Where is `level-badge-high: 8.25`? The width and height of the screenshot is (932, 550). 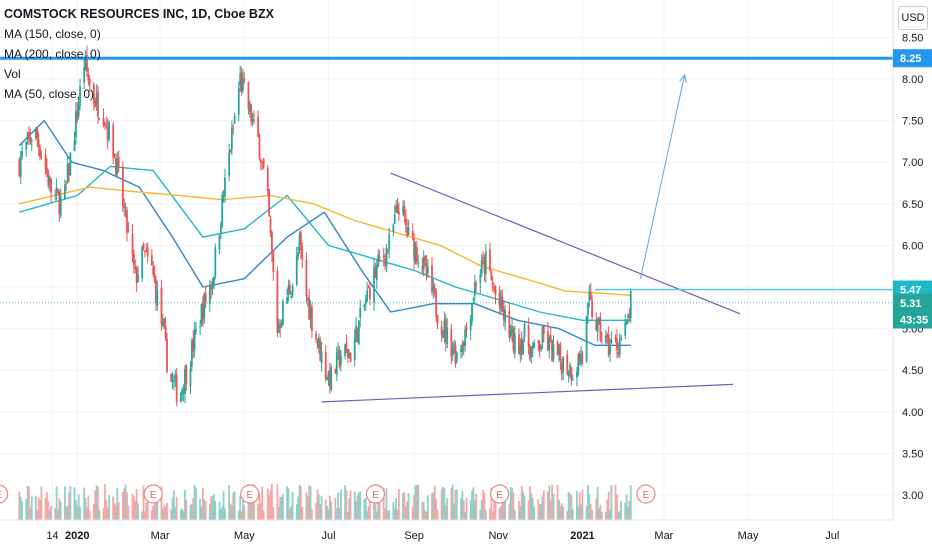
level-badge-high: 8.25 is located at coordinates (912, 58).